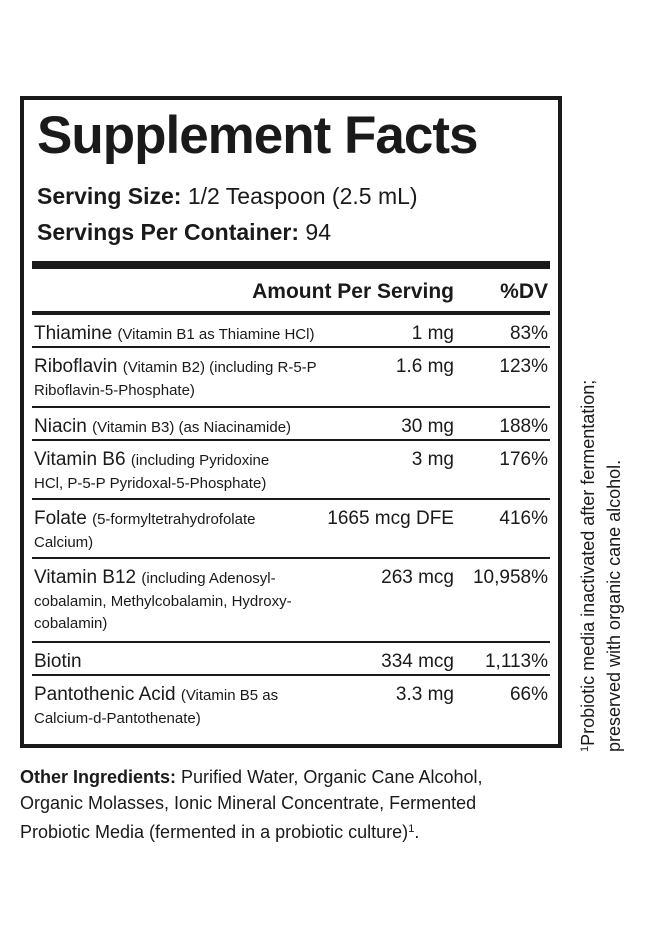  I want to click on nutrient-name: Folate, so click(60, 518).